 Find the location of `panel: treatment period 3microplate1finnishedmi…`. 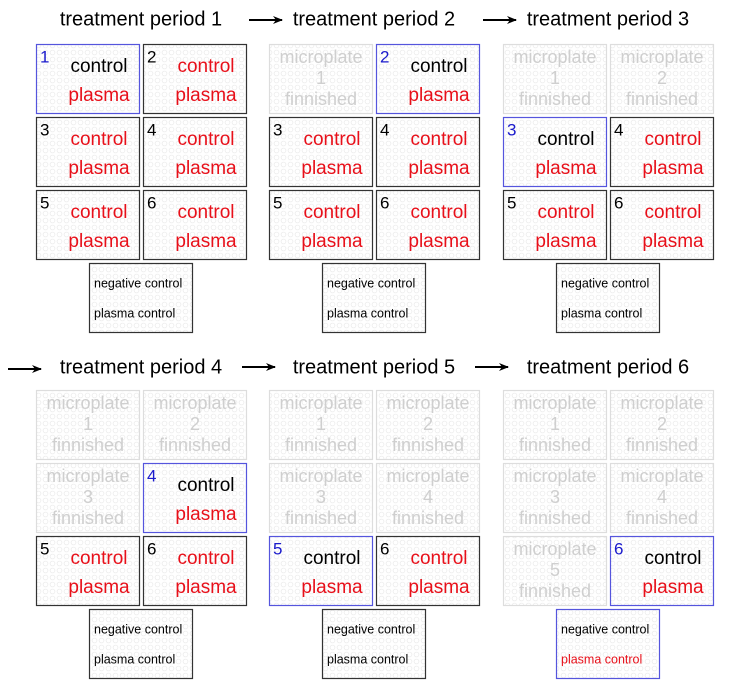

panel: treatment period 3microplate1finnishedmi… is located at coordinates (608, 171).